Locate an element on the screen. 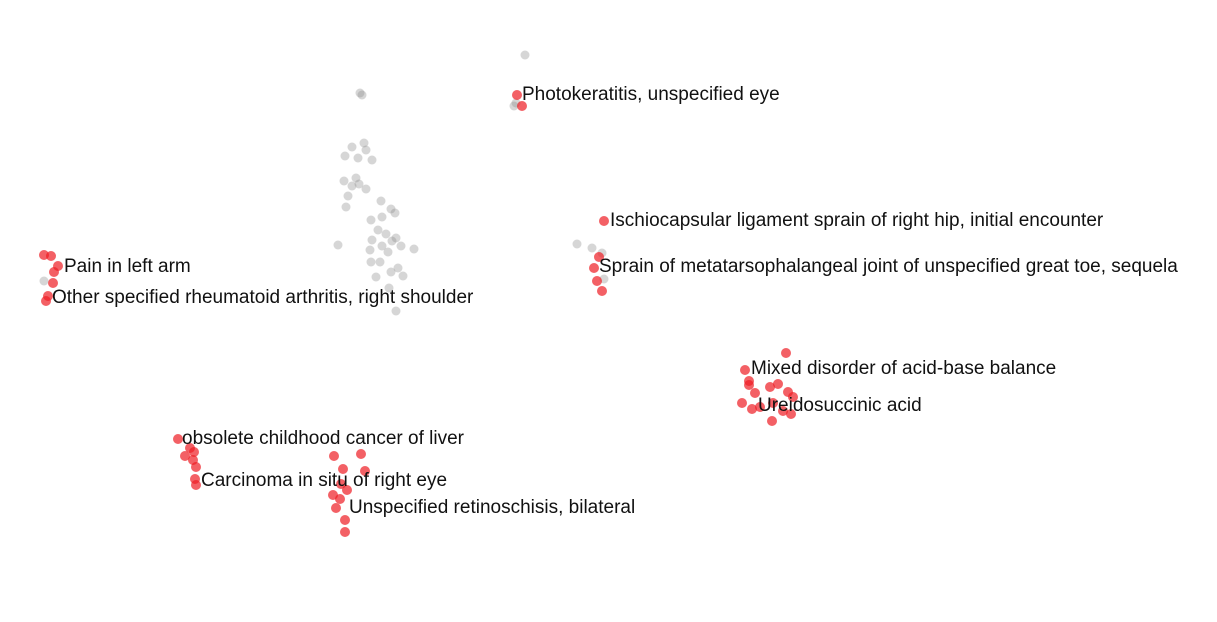 This screenshot has height=622, width=1217. point-annotation-label: obsolete childhood cancer of liver is located at coordinates (323, 438).